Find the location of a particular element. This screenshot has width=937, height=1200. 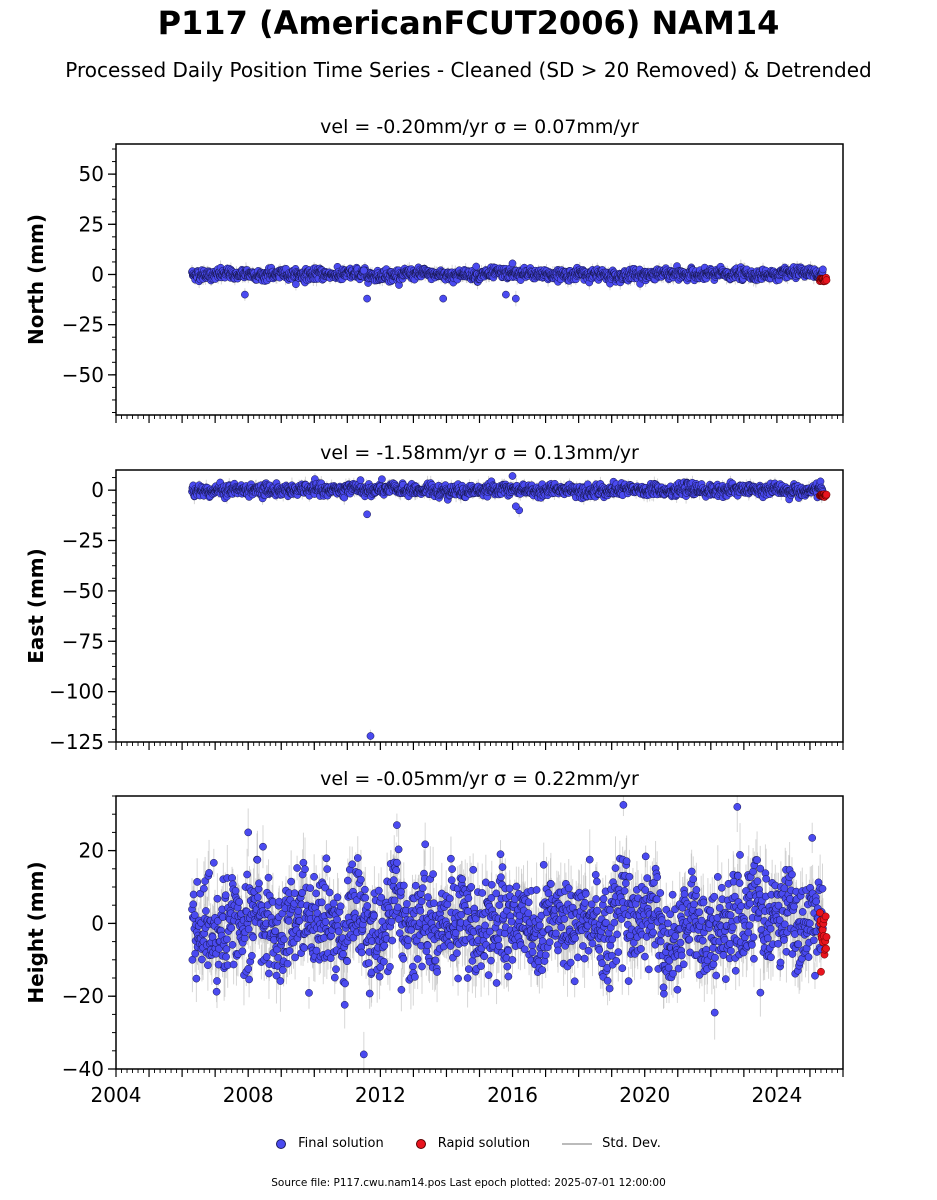

legend-stddev-label: Std. Dev. is located at coordinates (631, 1143).